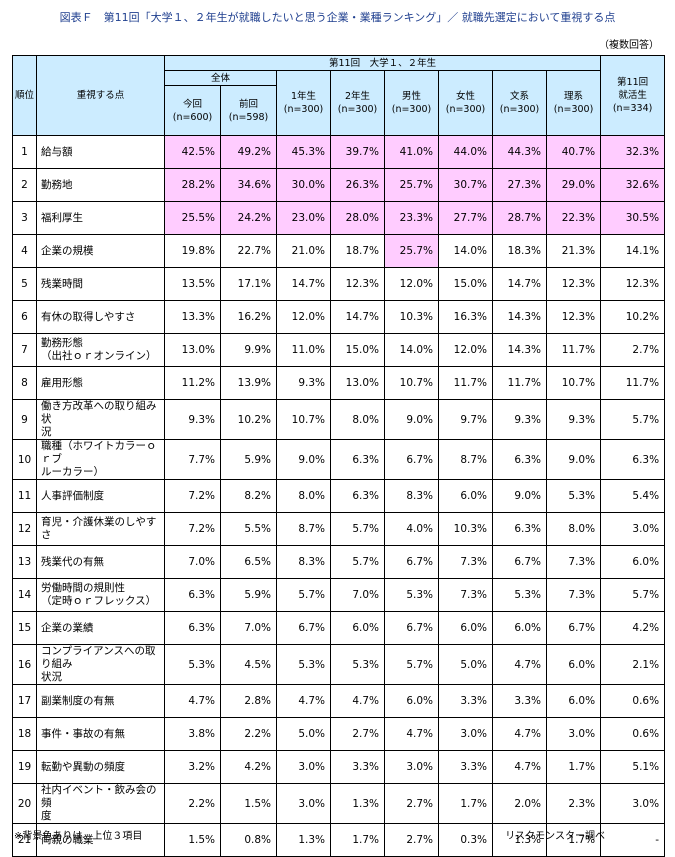 Image resolution: width=675 pixels, height=857 pixels. I want to click on shukatsu-label-2: 就活生, so click(632, 95).